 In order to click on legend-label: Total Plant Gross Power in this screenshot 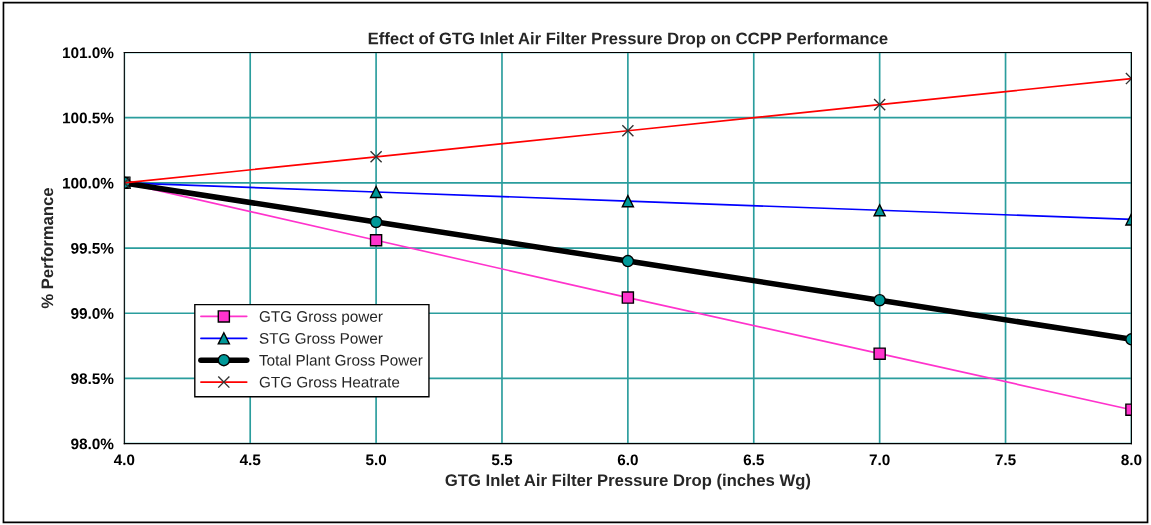, I will do `click(341, 360)`.